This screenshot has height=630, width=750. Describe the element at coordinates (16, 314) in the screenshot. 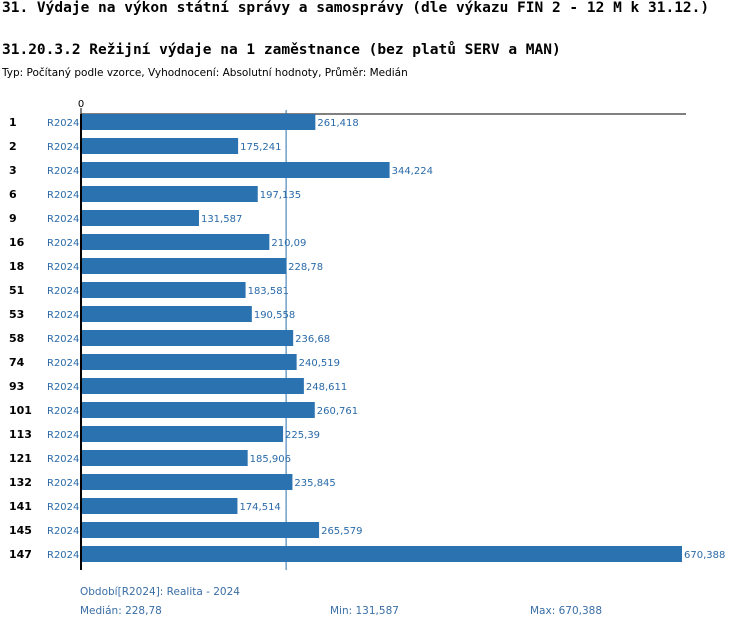

I see `category-label: 53` at that location.